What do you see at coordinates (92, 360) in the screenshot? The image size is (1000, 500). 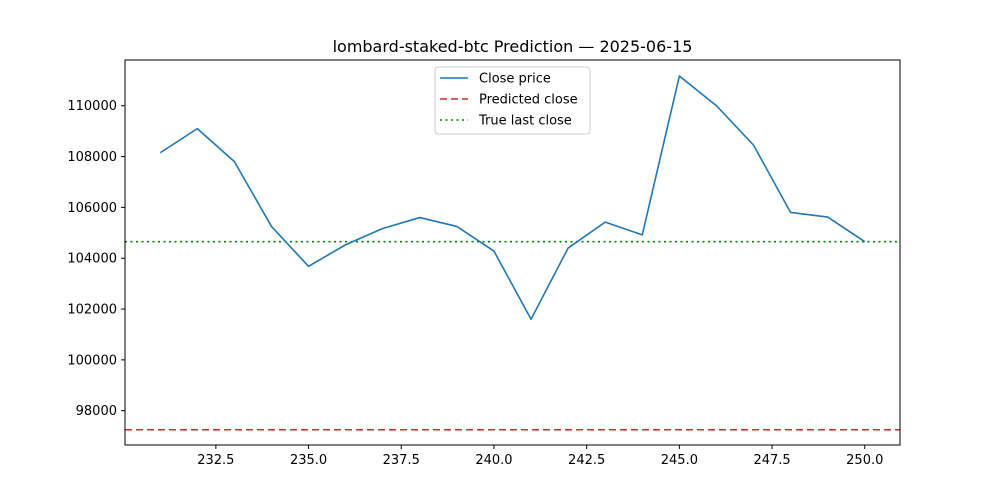 I see `y-tick-label: 100000` at bounding box center [92, 360].